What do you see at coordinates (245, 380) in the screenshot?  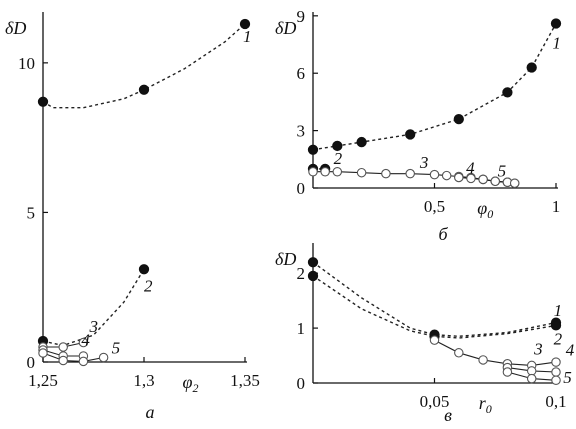 I see `x-tick-label: 1,35` at bounding box center [245, 380].